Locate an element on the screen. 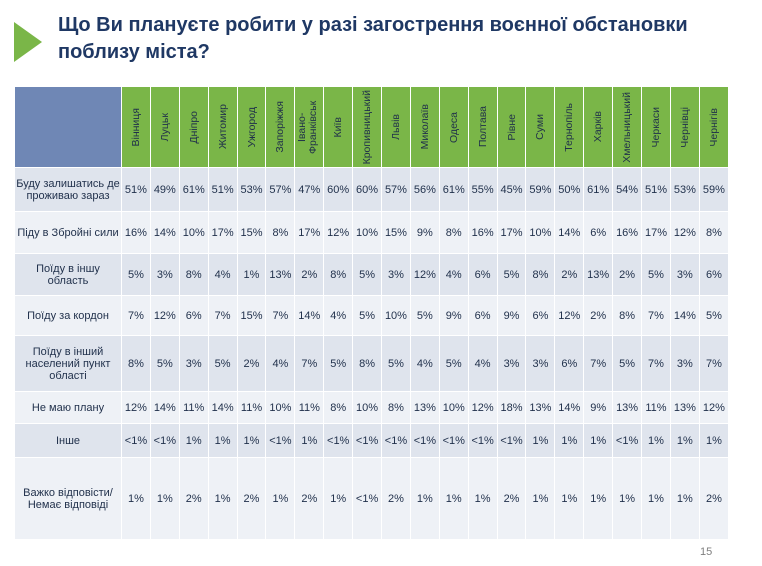 The image size is (762, 566). city-header: Львів is located at coordinates (396, 127).